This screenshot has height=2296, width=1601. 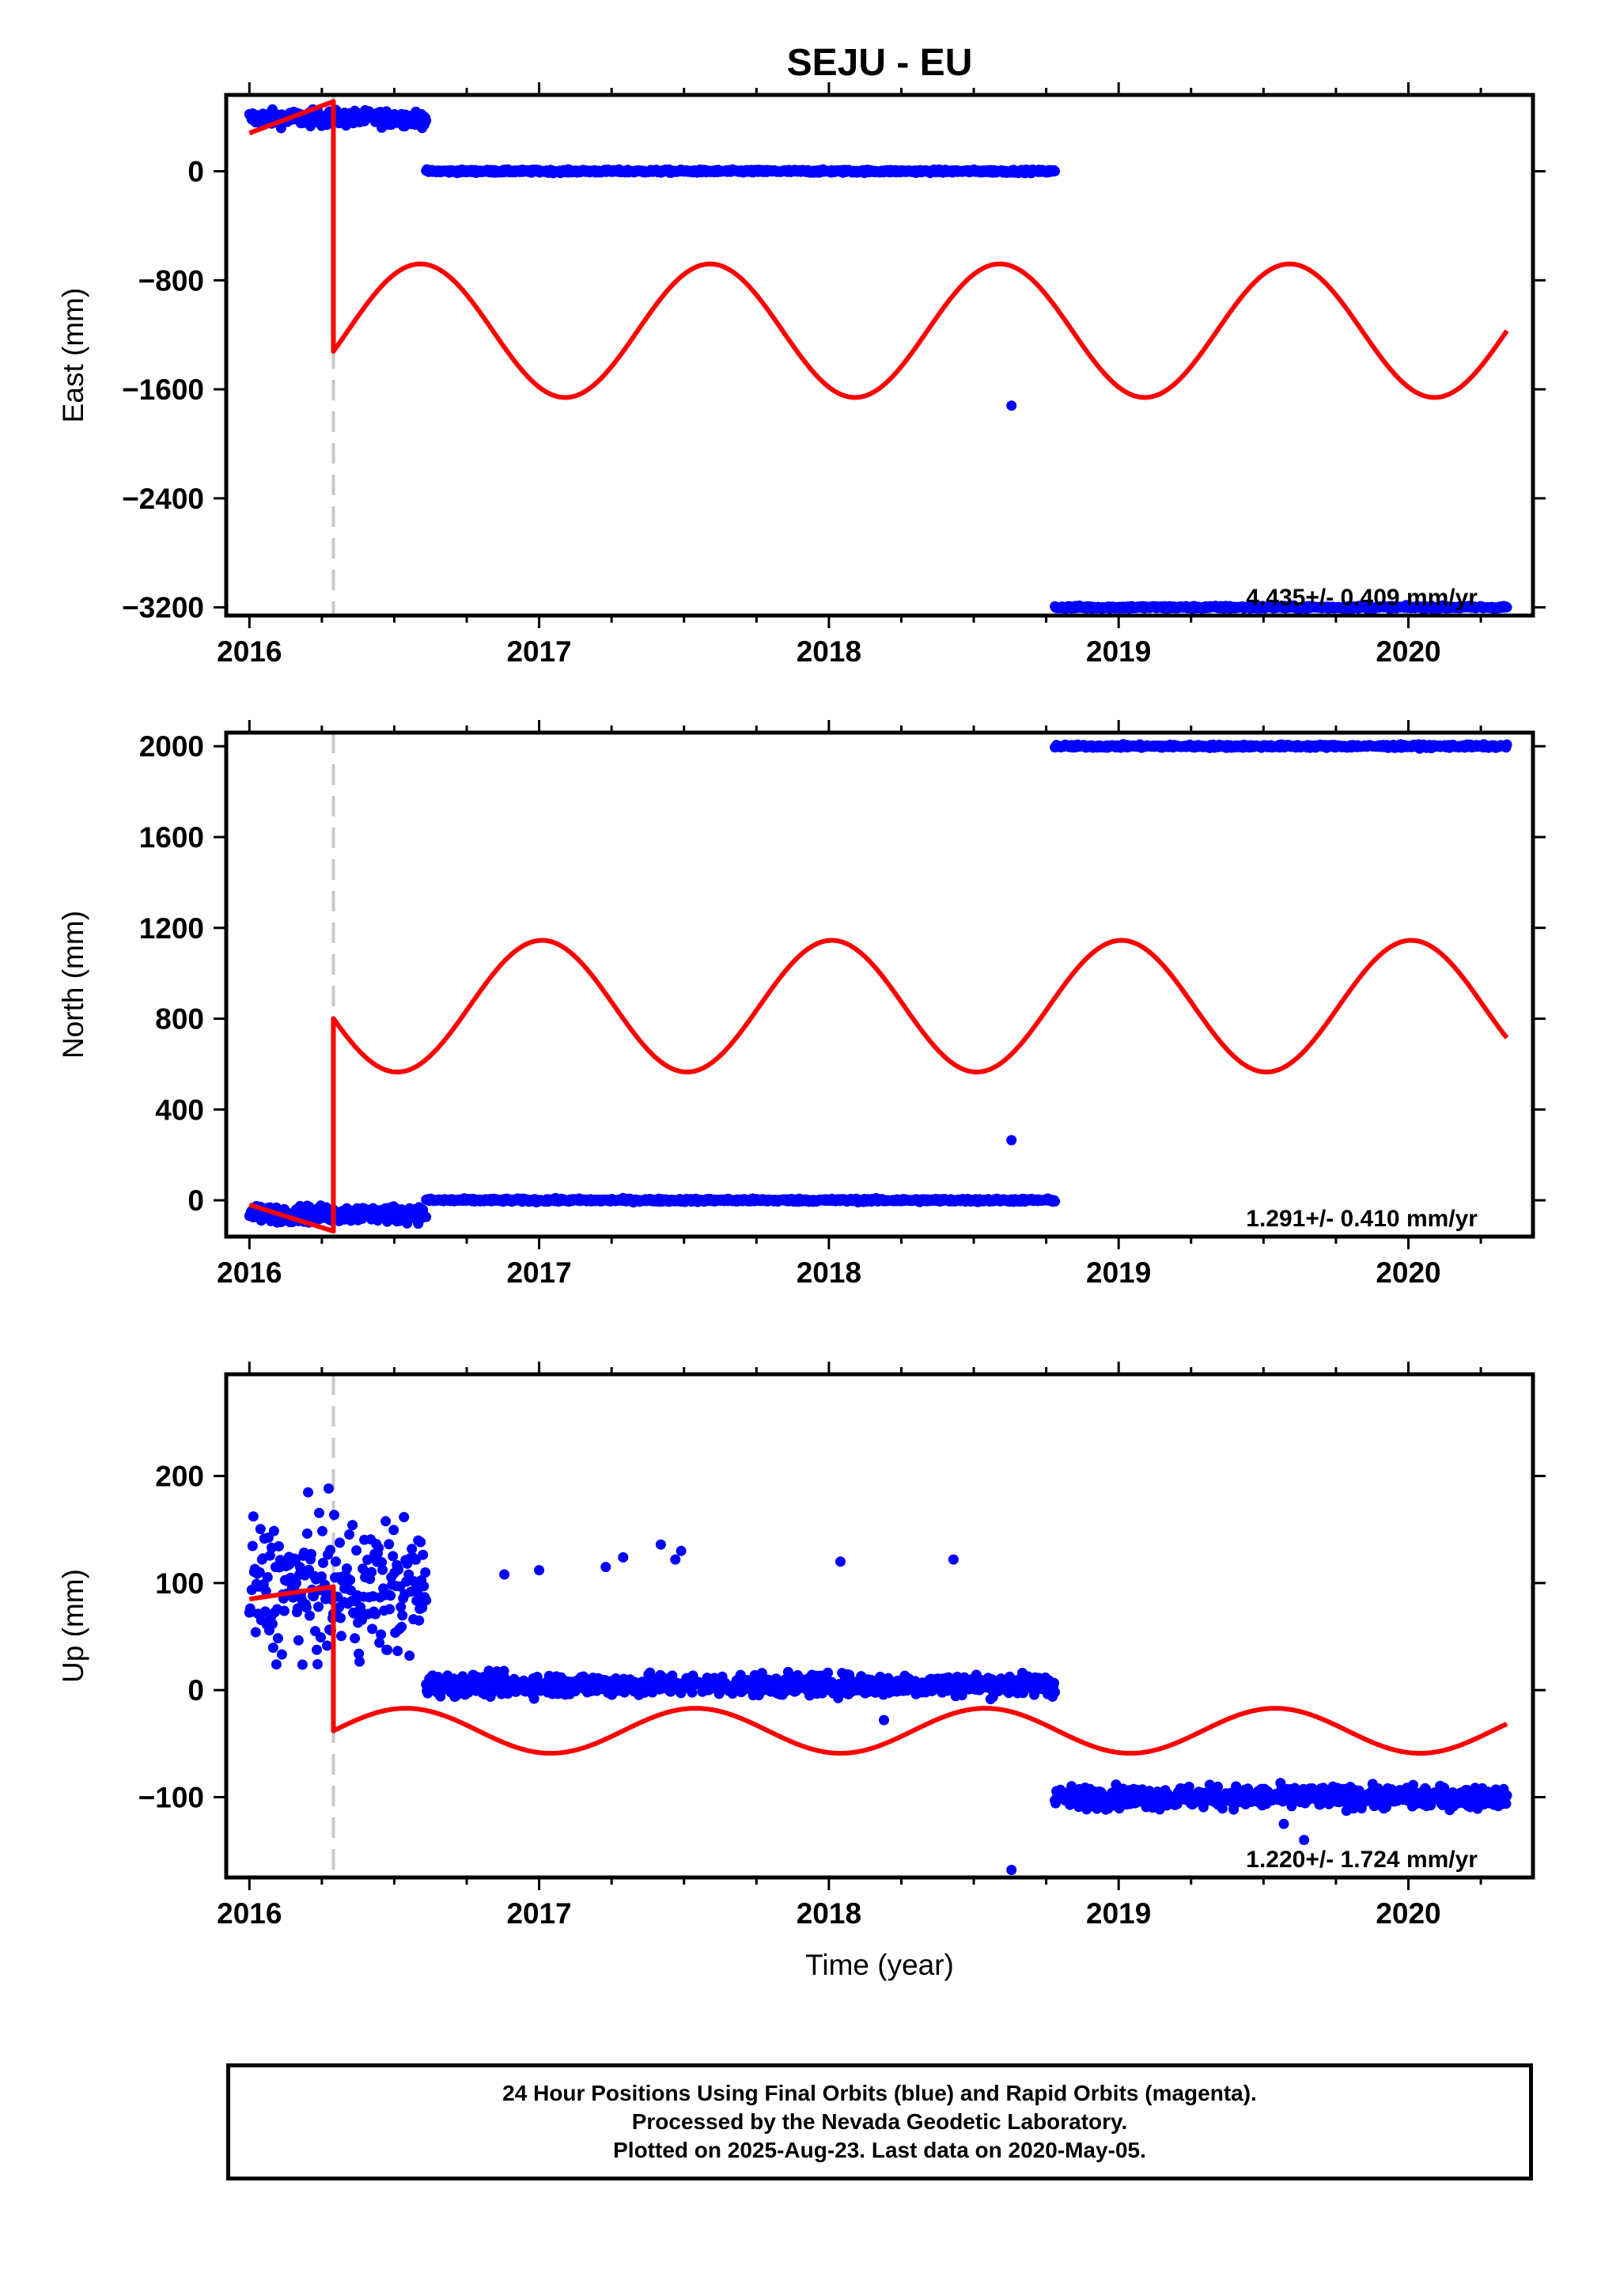 What do you see at coordinates (1408, 1272) in the screenshot?
I see `north-x-tick-label: 2020` at bounding box center [1408, 1272].